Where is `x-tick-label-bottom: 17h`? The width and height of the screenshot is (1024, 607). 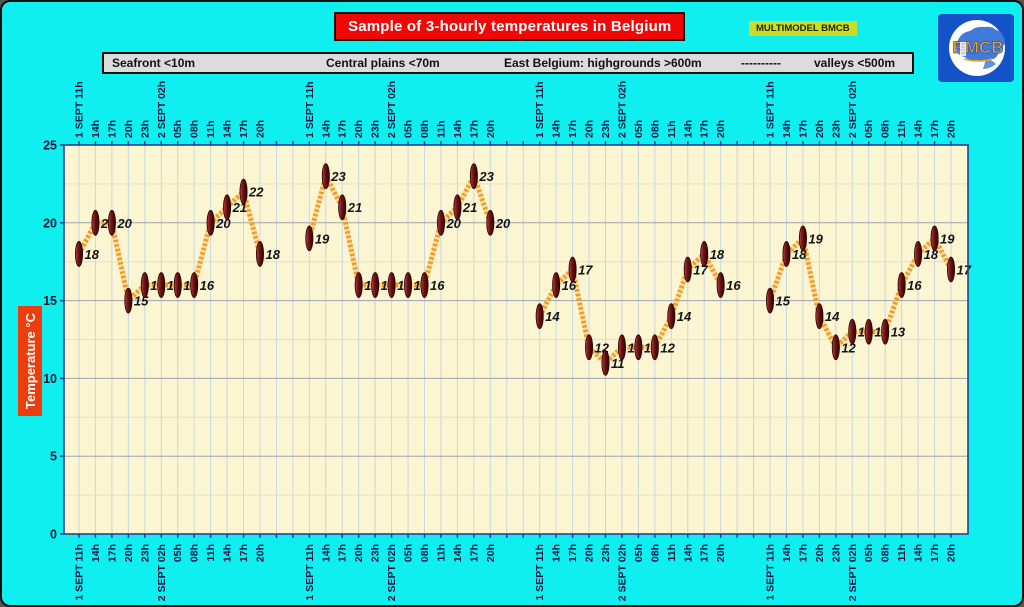 x-tick-label-bottom: 17h is located at coordinates (343, 553).